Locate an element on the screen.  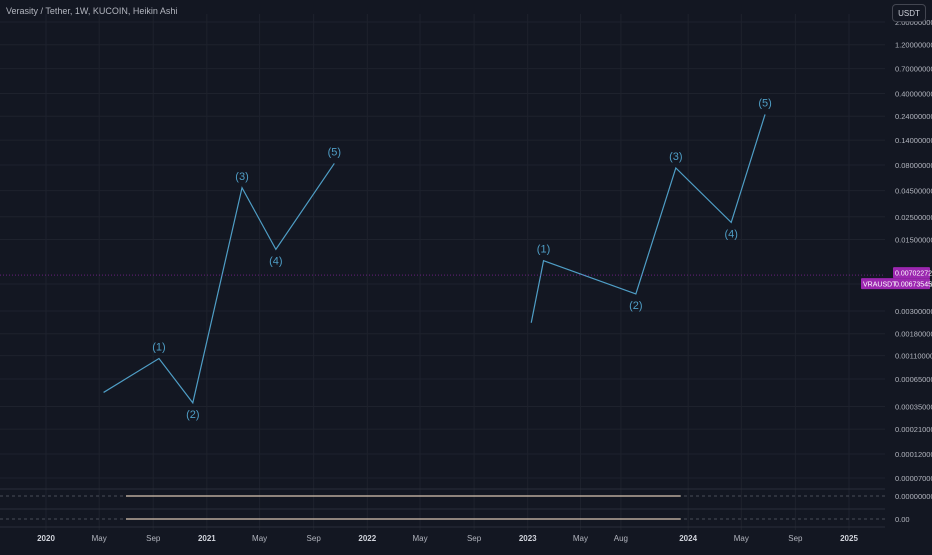
y-tick-label: 0.70000000 is located at coordinates (913, 69).